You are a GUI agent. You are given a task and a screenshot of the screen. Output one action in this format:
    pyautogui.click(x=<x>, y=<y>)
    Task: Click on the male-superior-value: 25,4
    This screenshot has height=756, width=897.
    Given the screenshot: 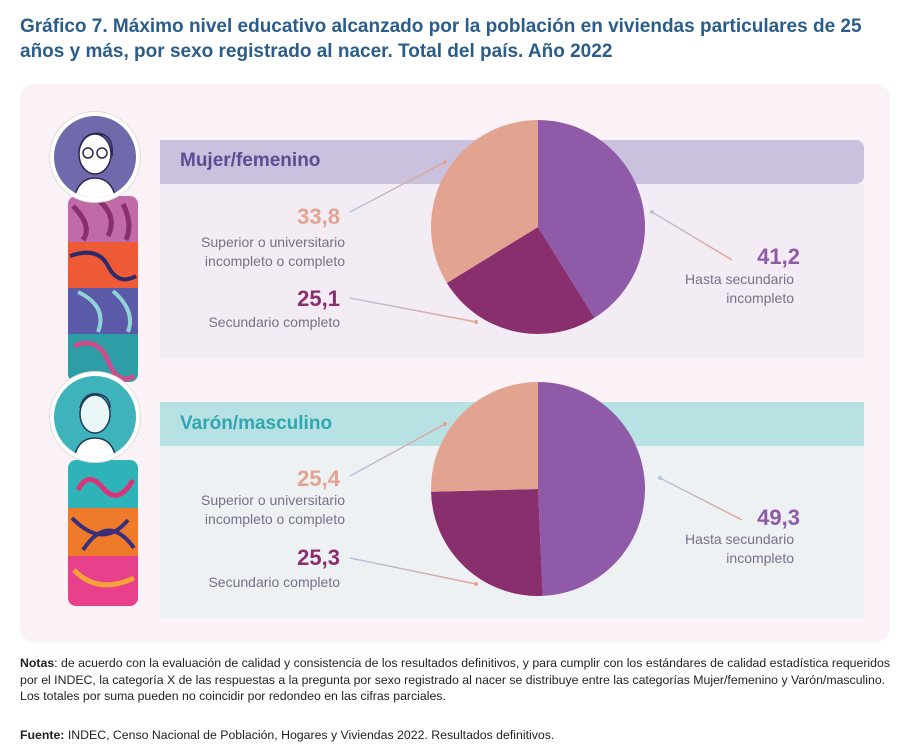 What is the action you would take?
    pyautogui.click(x=318, y=478)
    